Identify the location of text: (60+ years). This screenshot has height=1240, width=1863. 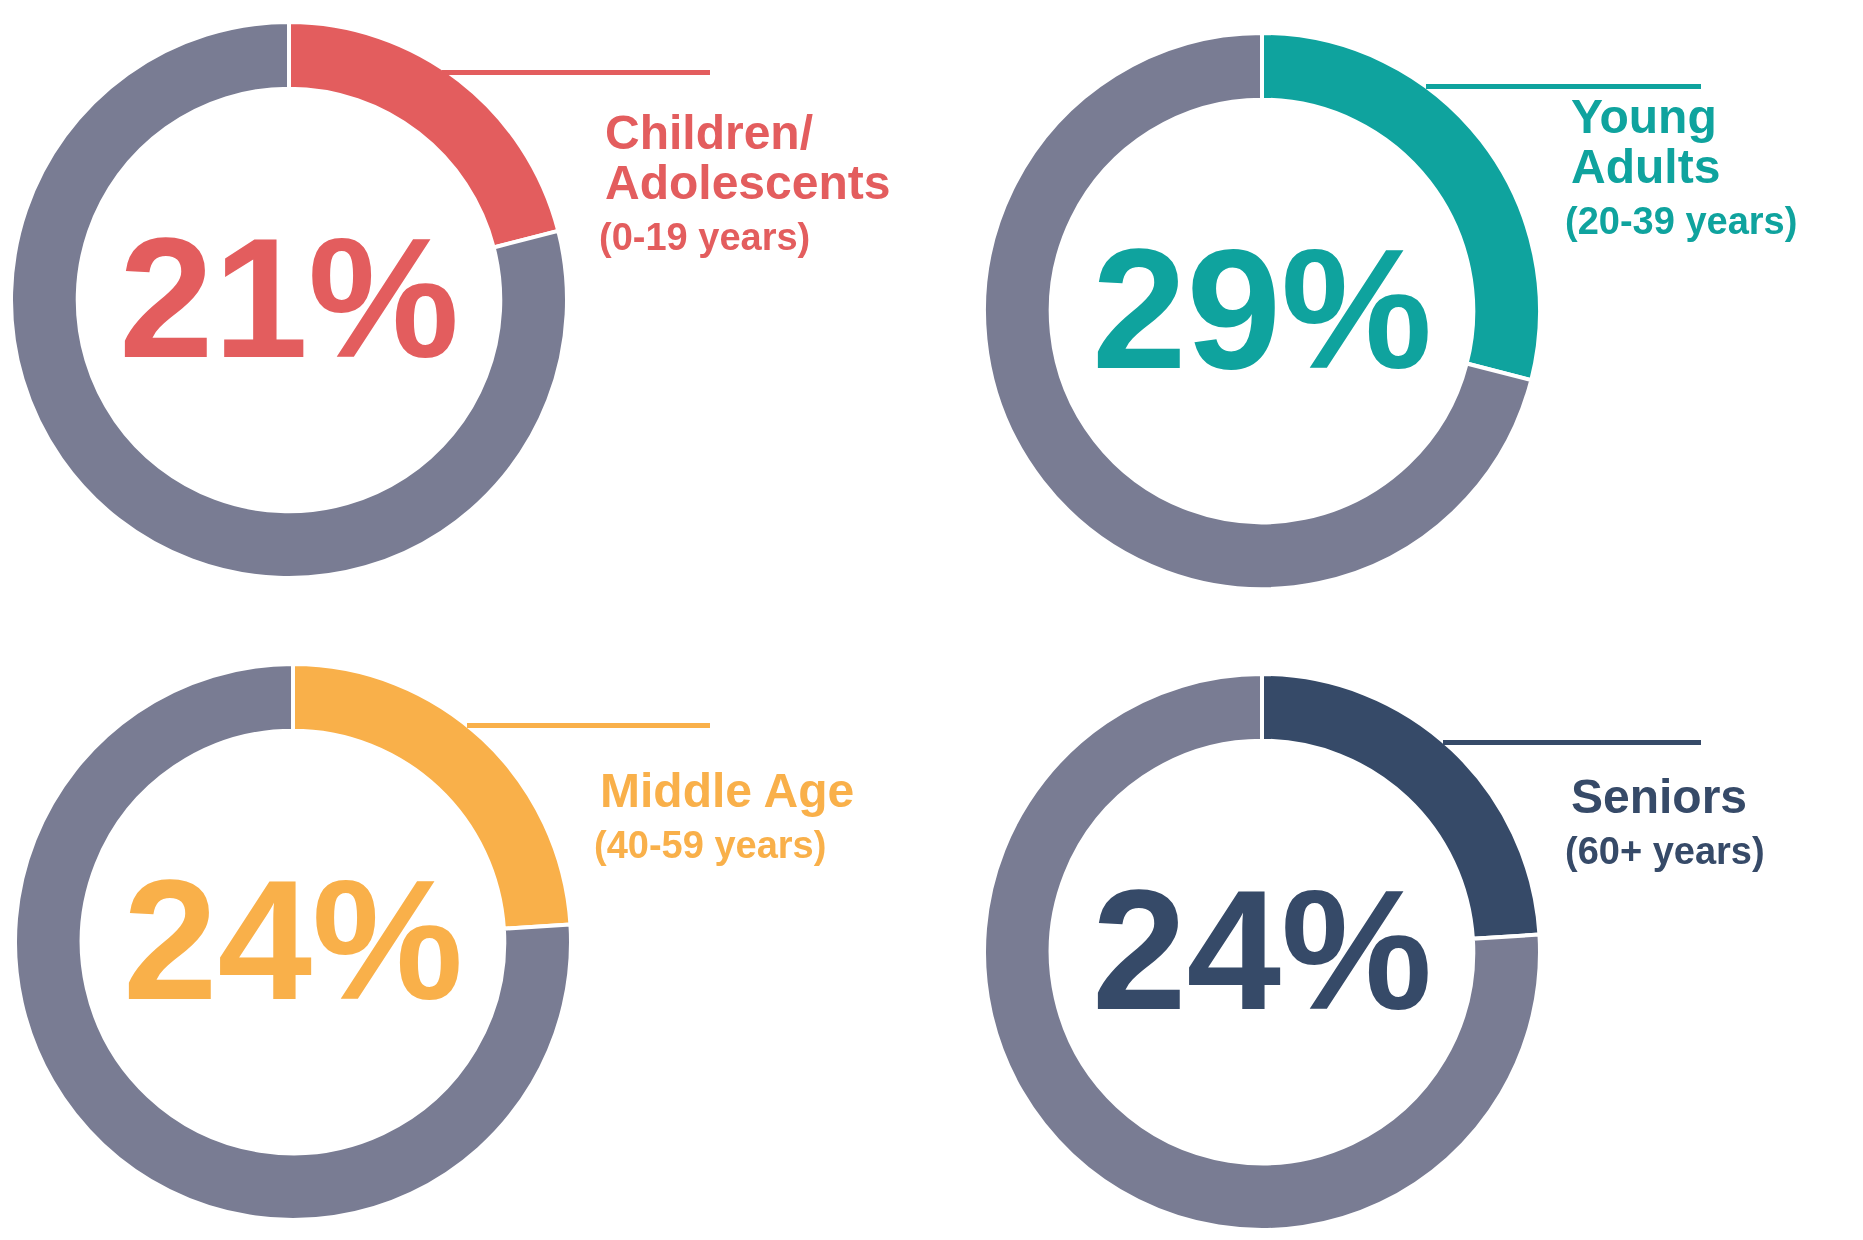
(1665, 851).